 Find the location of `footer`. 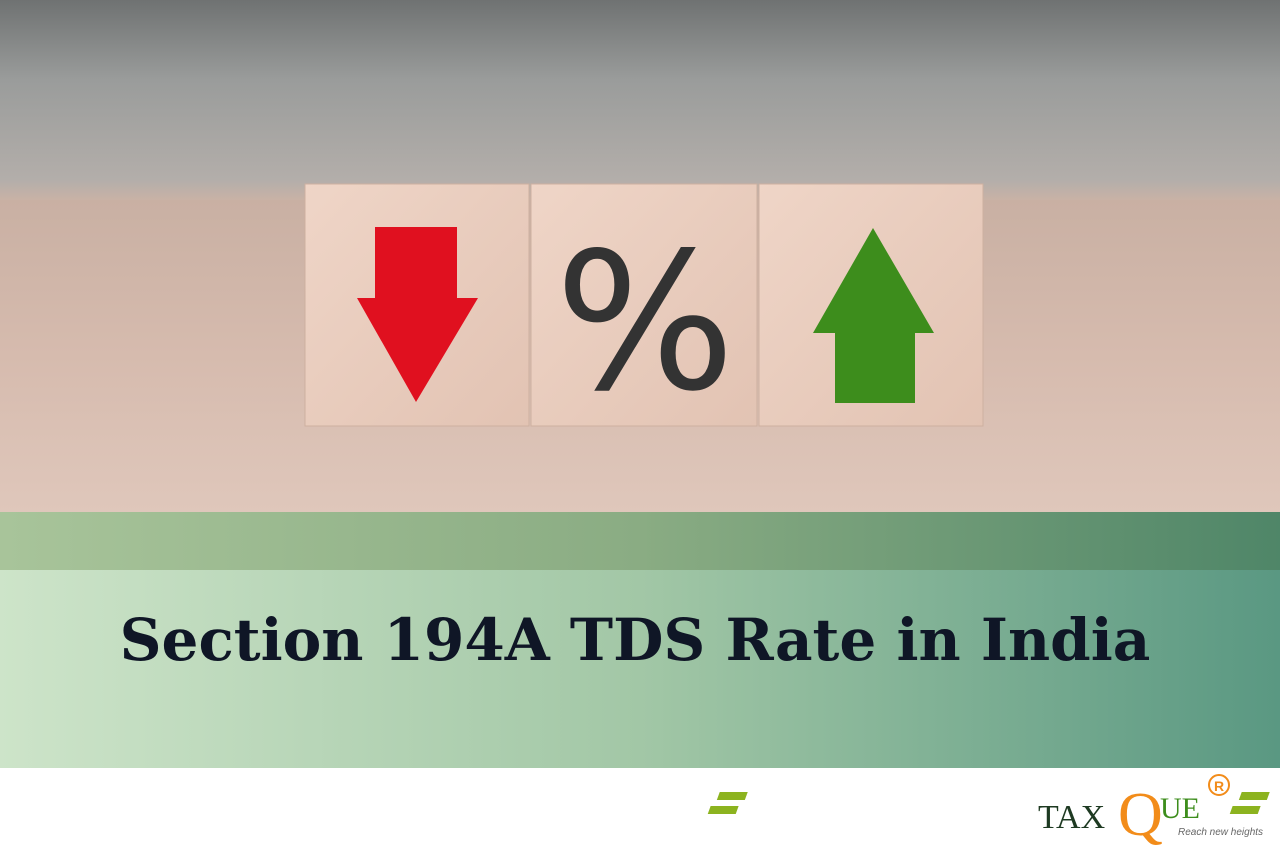

footer is located at coordinates (640, 811).